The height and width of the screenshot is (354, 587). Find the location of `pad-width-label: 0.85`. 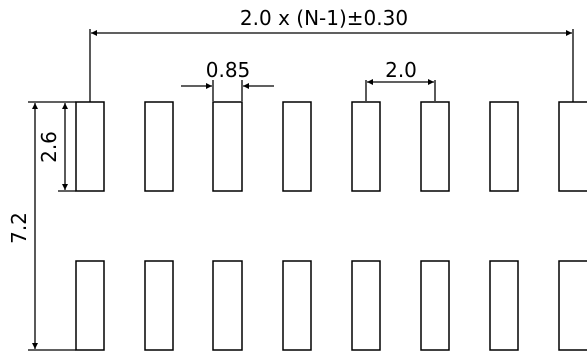

pad-width-label: 0.85 is located at coordinates (228, 70).